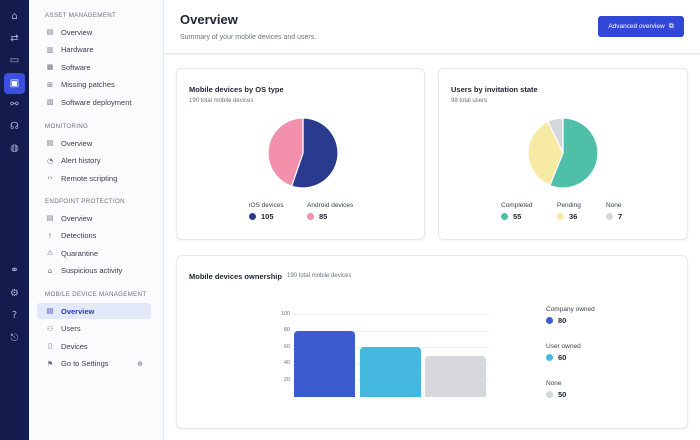  What do you see at coordinates (50, 235) in the screenshot?
I see `detection-icon: !` at bounding box center [50, 235].